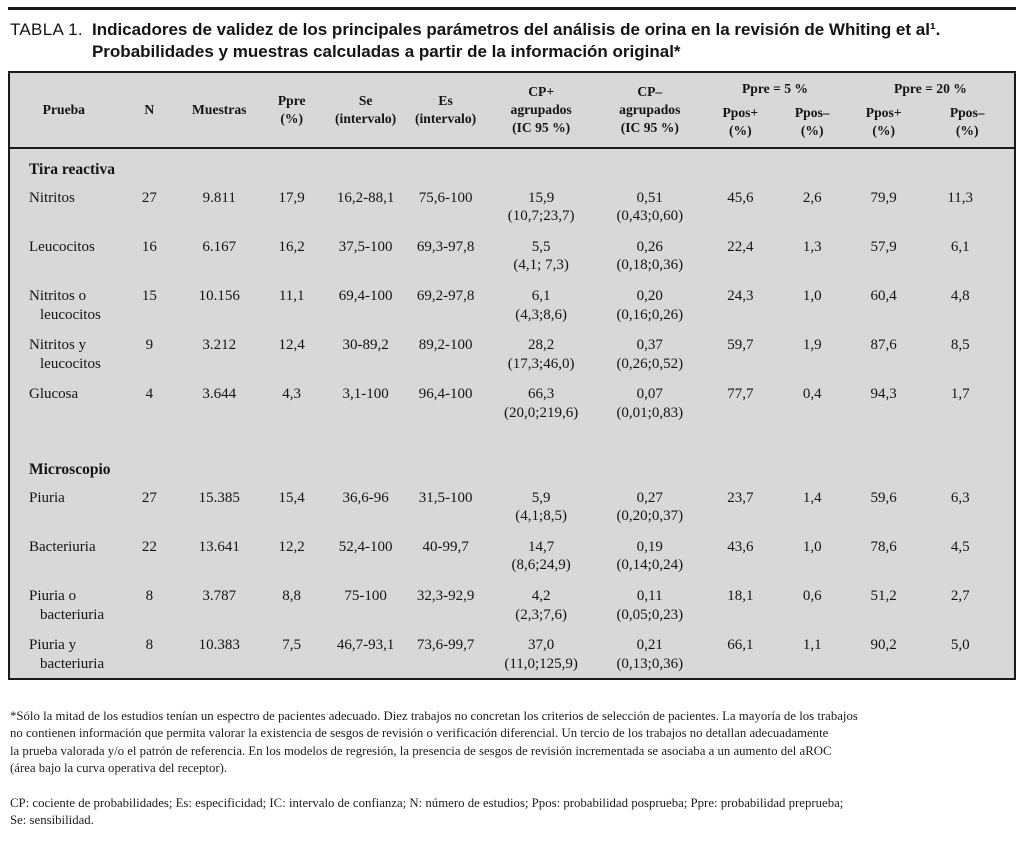 This screenshot has width=1024, height=847. I want to click on cell-es: 69,2-97,8, so click(445, 295).